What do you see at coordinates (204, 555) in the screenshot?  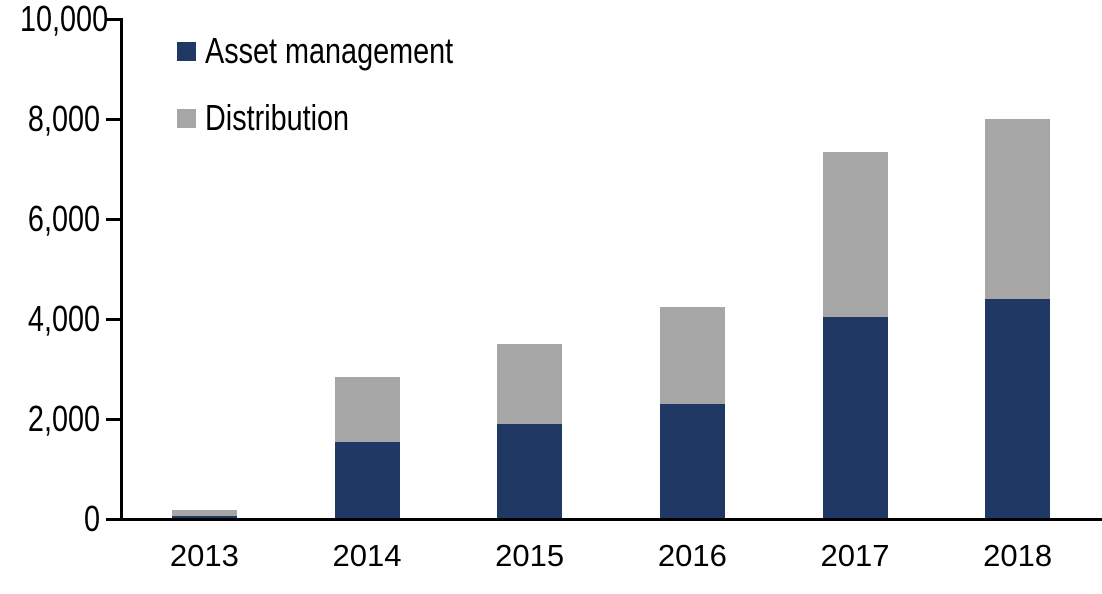 I see `x-axis-label-2013: 2013` at bounding box center [204, 555].